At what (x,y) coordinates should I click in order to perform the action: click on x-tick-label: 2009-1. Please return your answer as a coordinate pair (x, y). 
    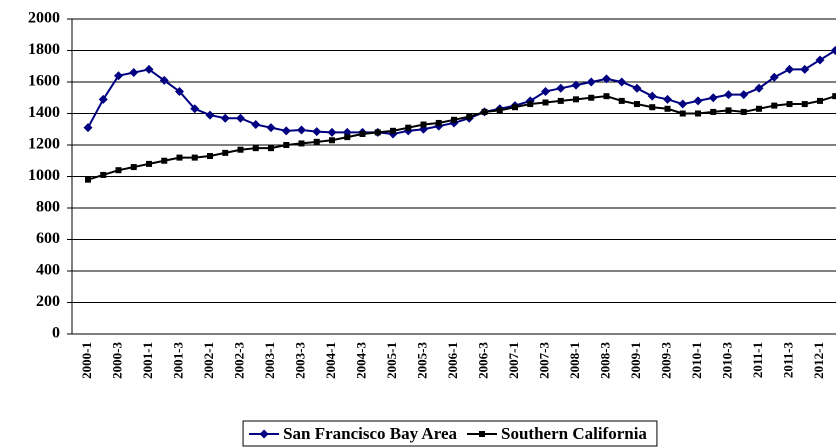
    Looking at the image, I should click on (635, 360).